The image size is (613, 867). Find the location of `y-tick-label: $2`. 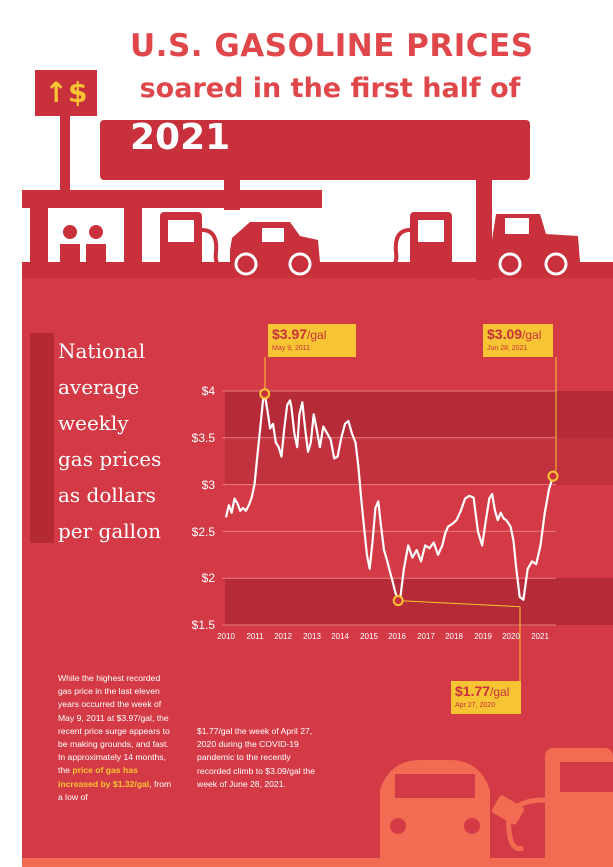

y-tick-label: $2 is located at coordinates (208, 578).